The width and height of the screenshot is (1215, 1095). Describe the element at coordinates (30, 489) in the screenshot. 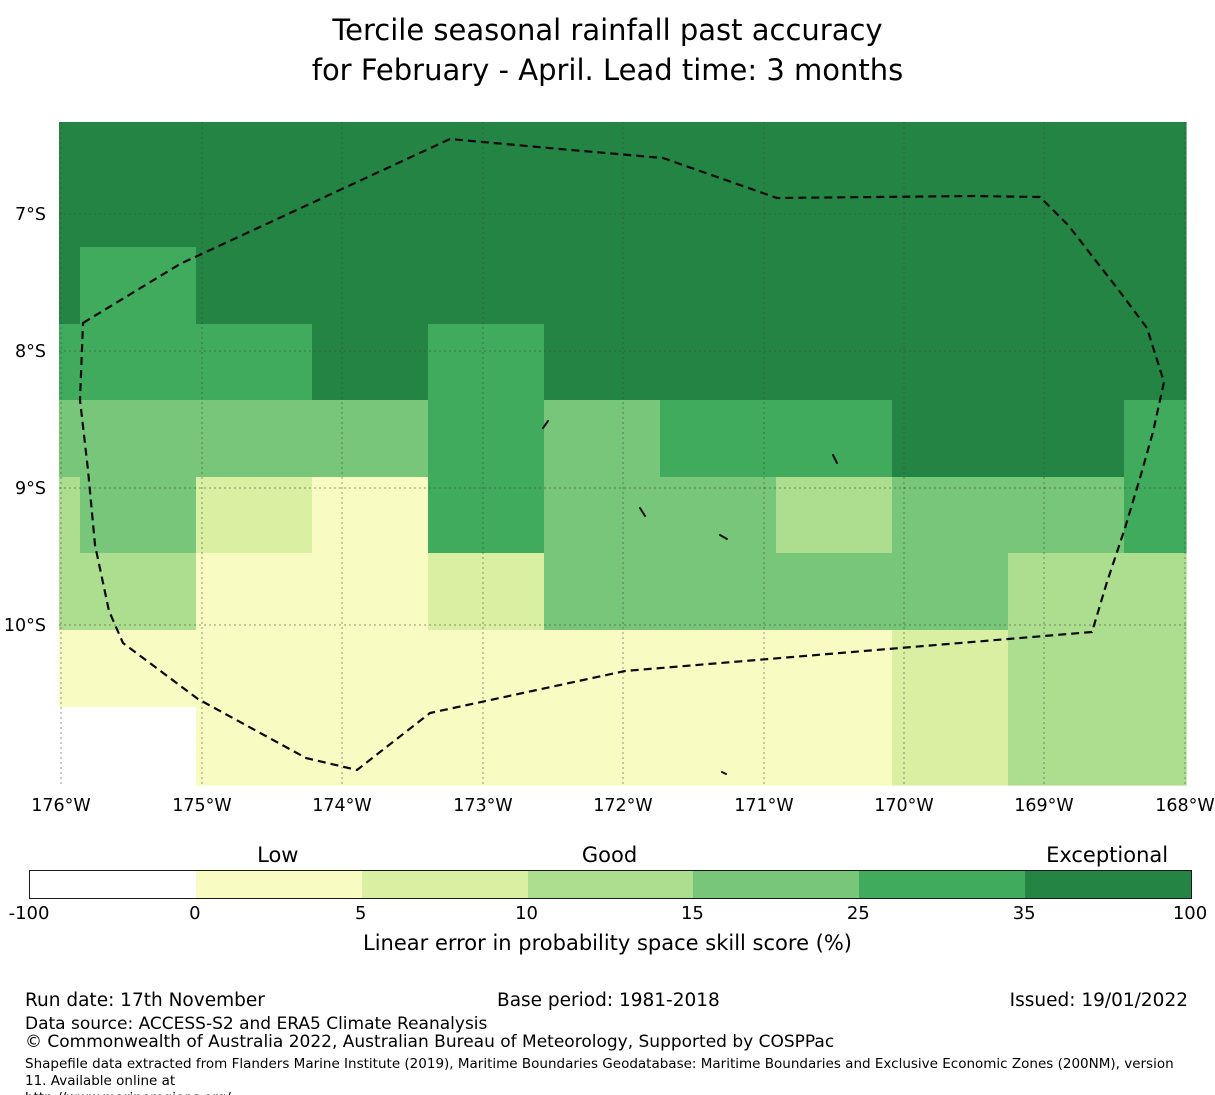

I see `lat-tick-label: 9°S` at that location.